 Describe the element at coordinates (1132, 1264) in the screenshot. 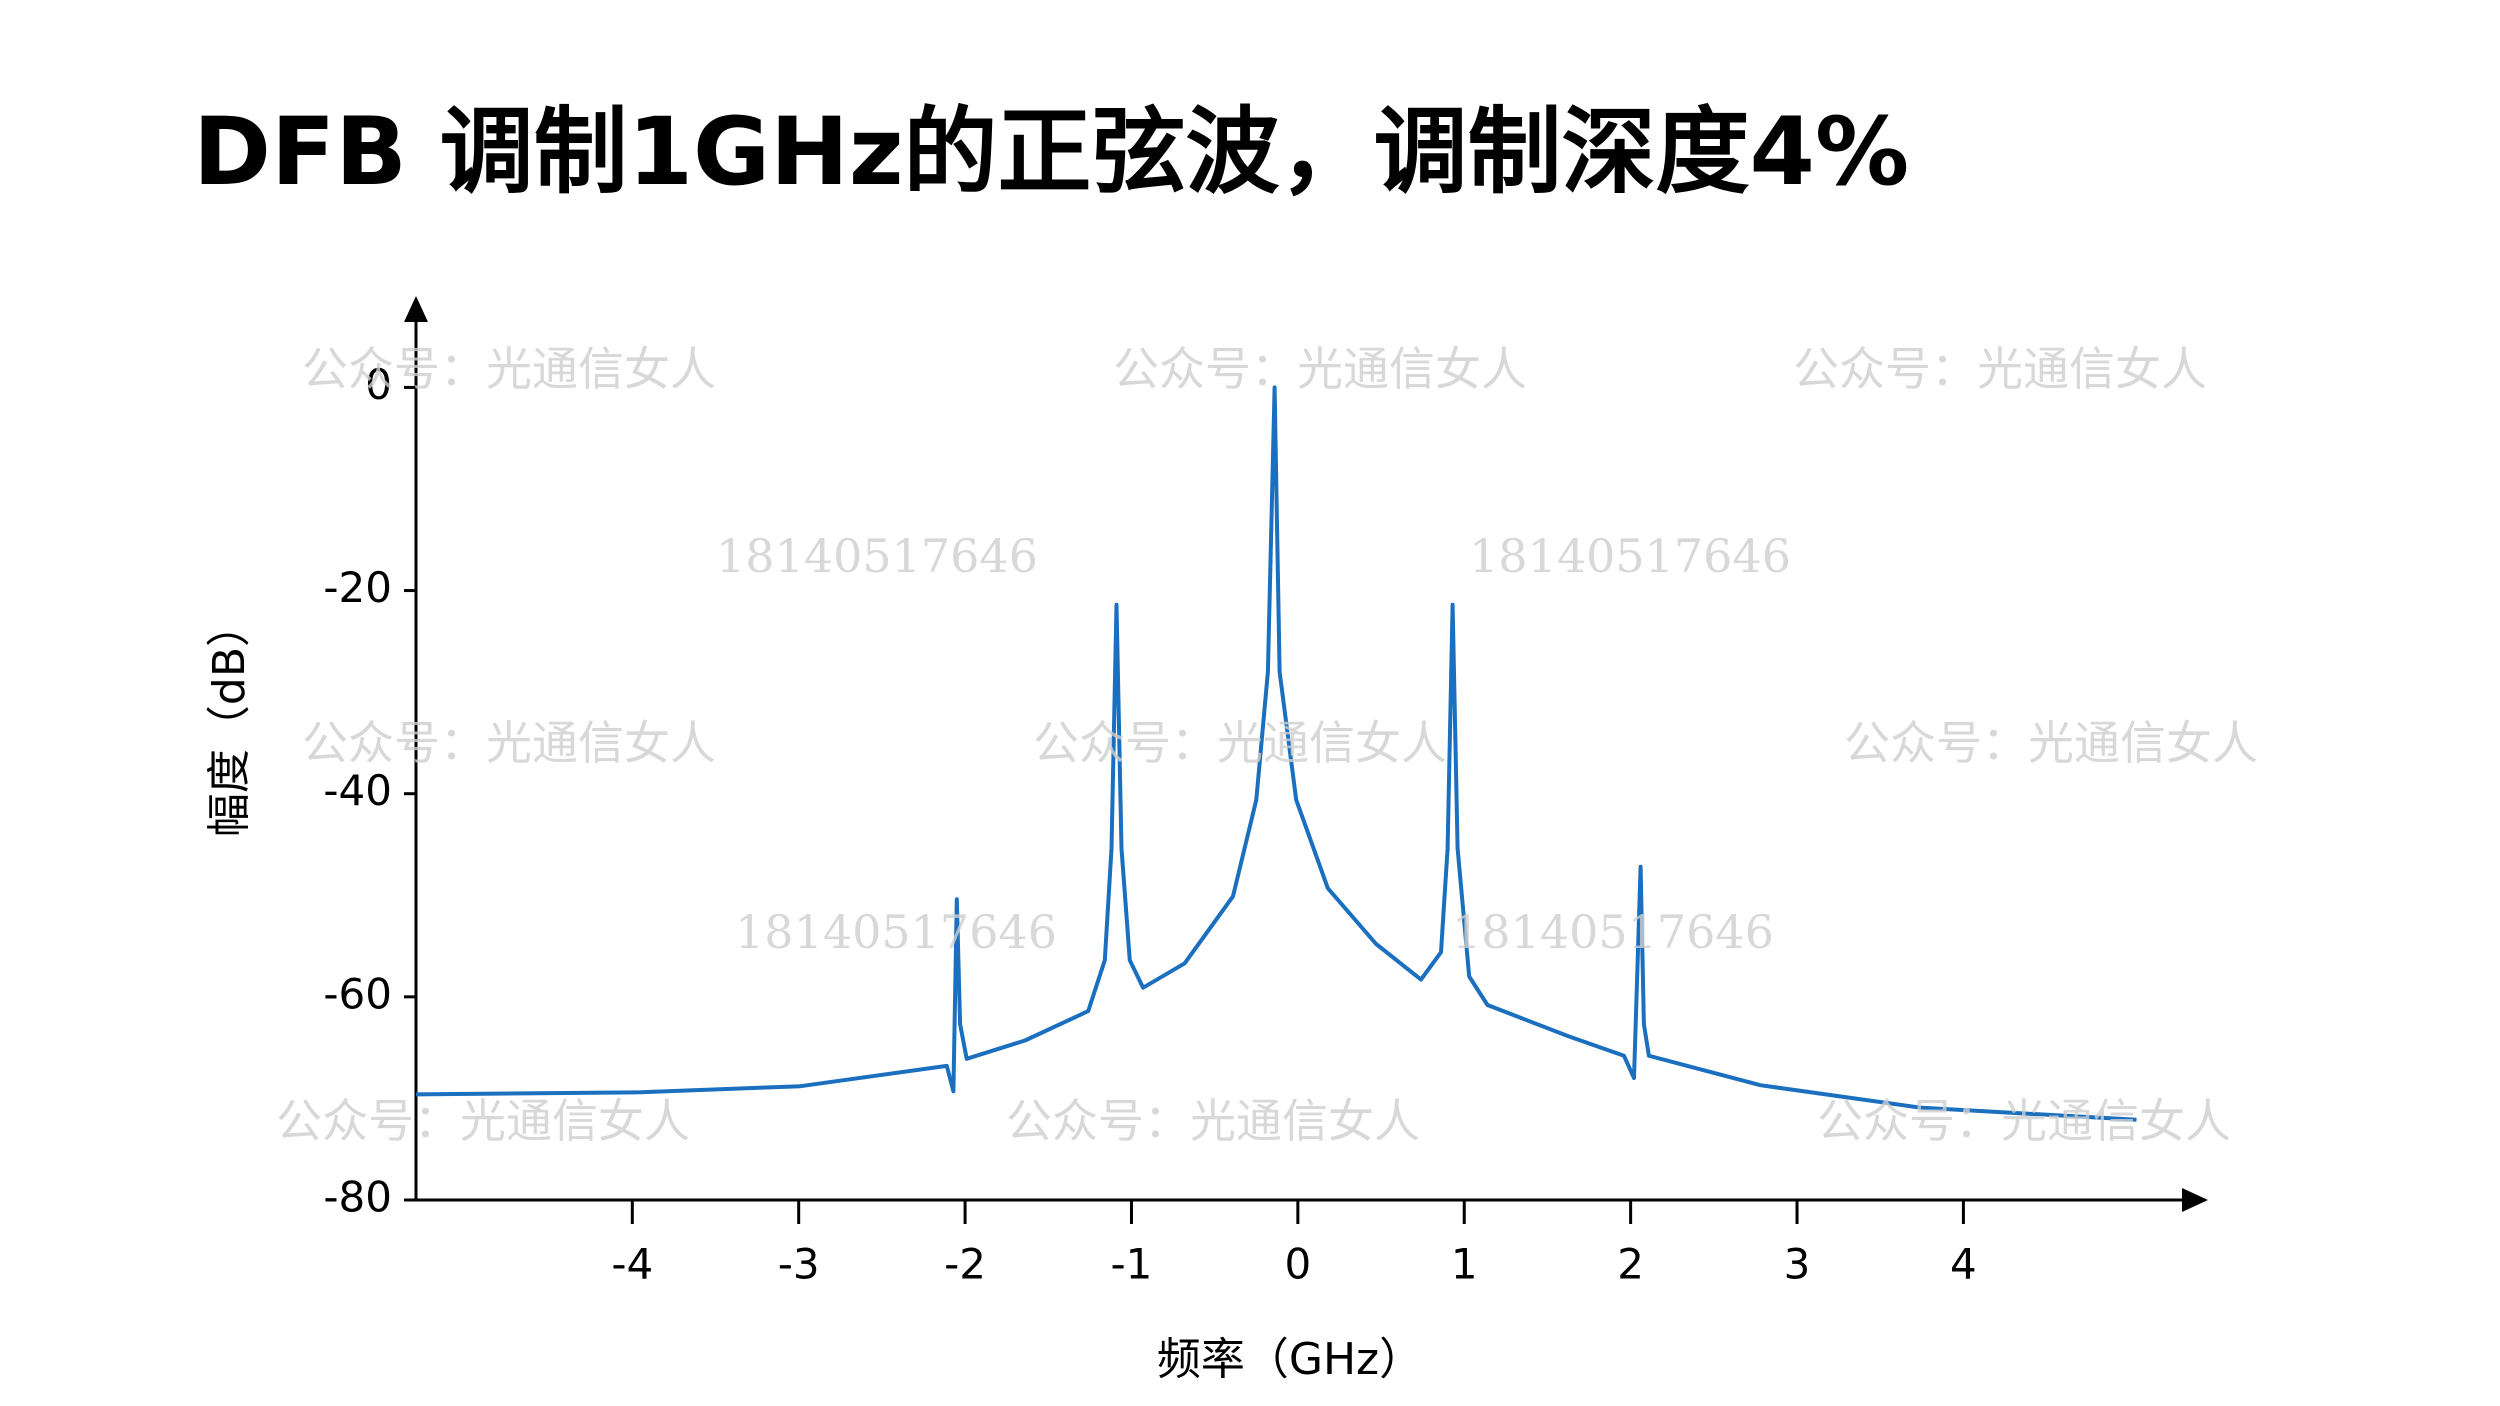

I see `x-tick-label: -1` at that location.